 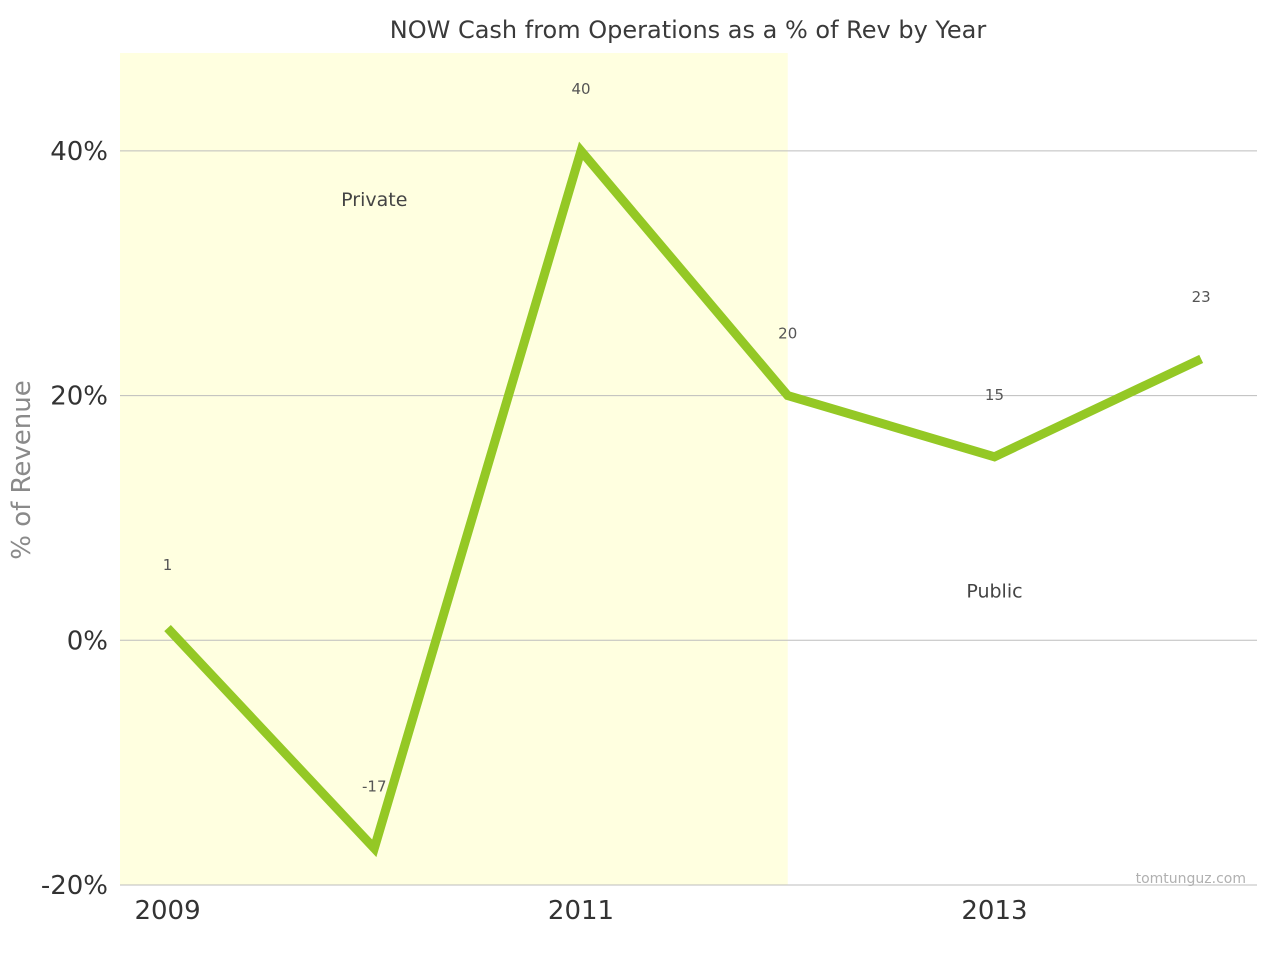 What do you see at coordinates (1191, 879) in the screenshot?
I see `credit-label: tomtunguz.com` at bounding box center [1191, 879].